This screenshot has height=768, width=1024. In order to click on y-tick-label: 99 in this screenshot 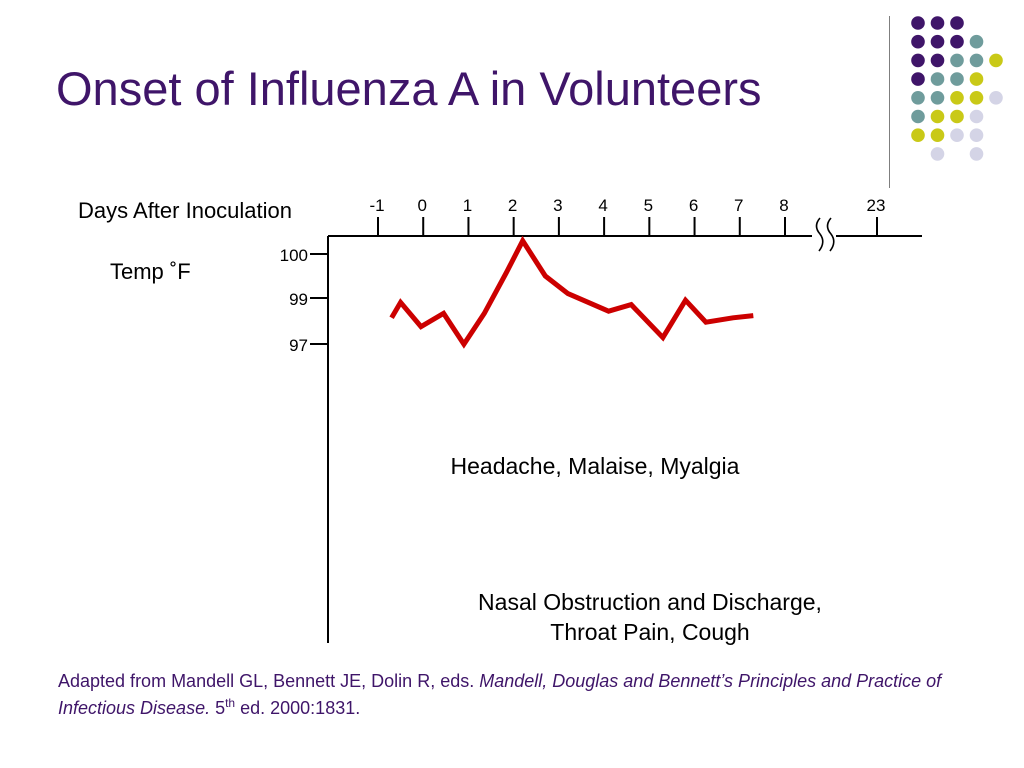, I will do `click(298, 299)`.